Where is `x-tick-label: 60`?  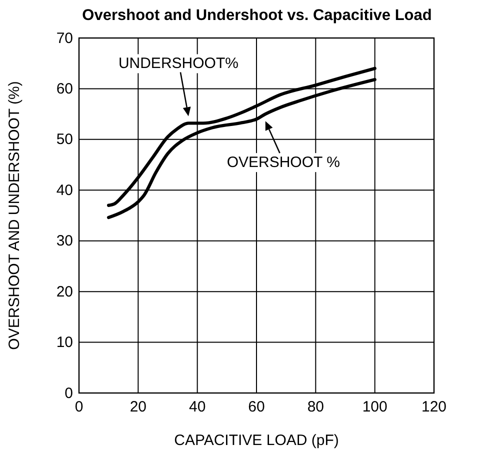
x-tick-label: 60 is located at coordinates (256, 407).